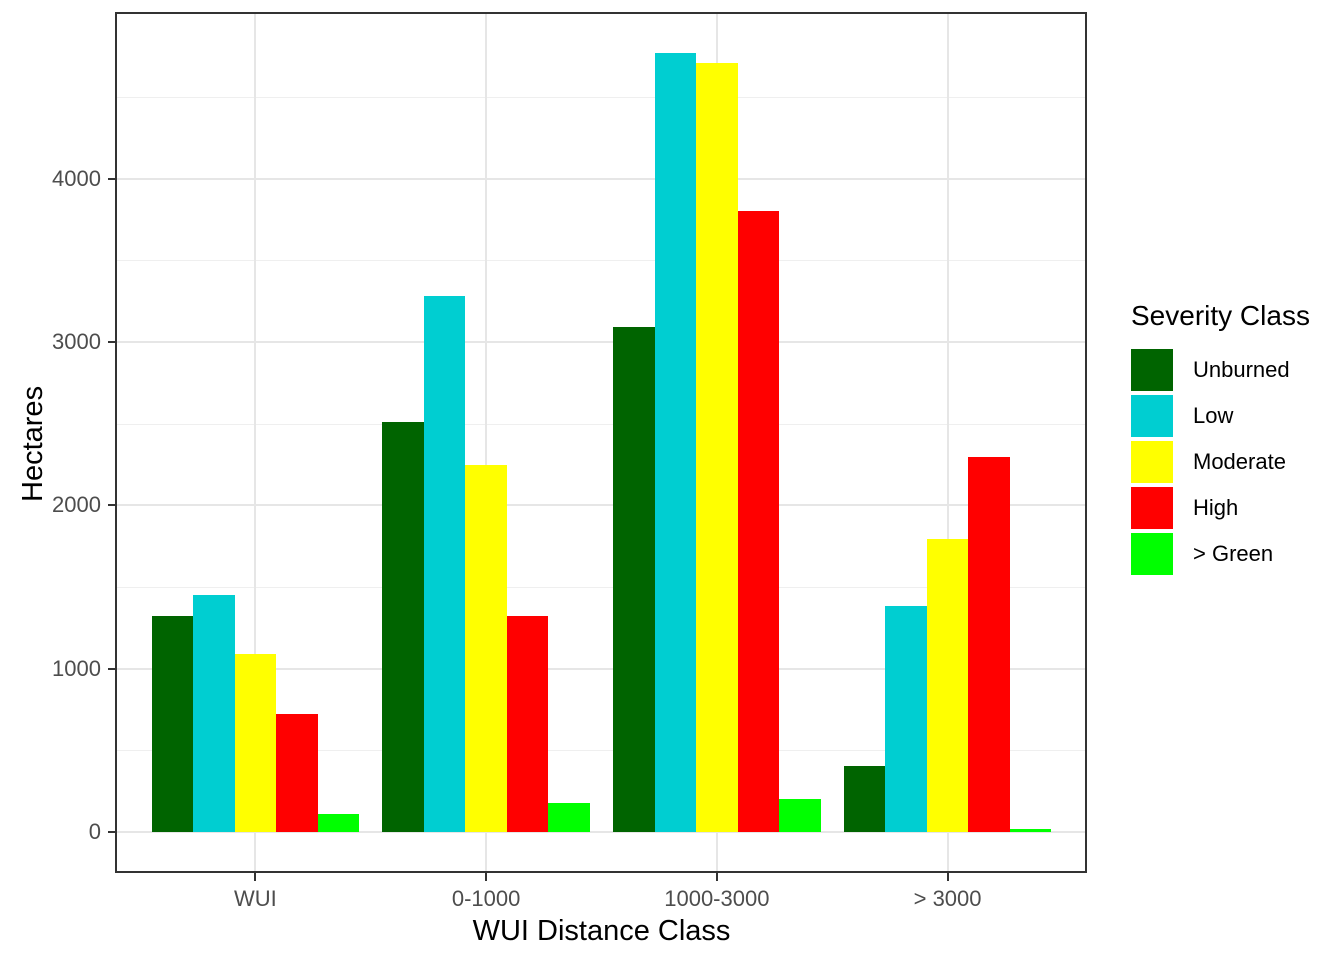 The image size is (1344, 960). Describe the element at coordinates (172, 724) in the screenshot. I see `bar-unburned-wui` at that location.